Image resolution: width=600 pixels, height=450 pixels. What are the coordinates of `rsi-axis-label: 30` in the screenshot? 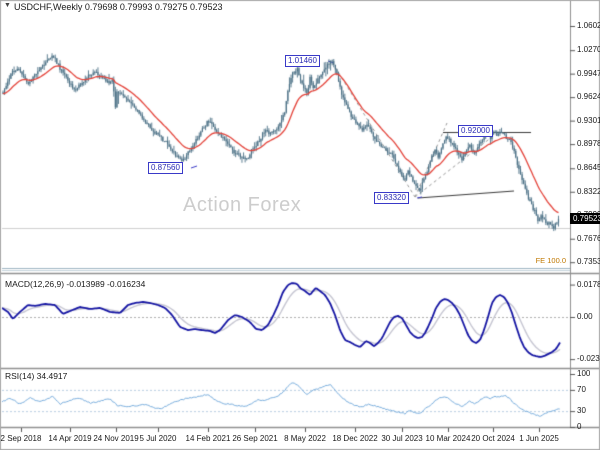 It's located at (581, 411).